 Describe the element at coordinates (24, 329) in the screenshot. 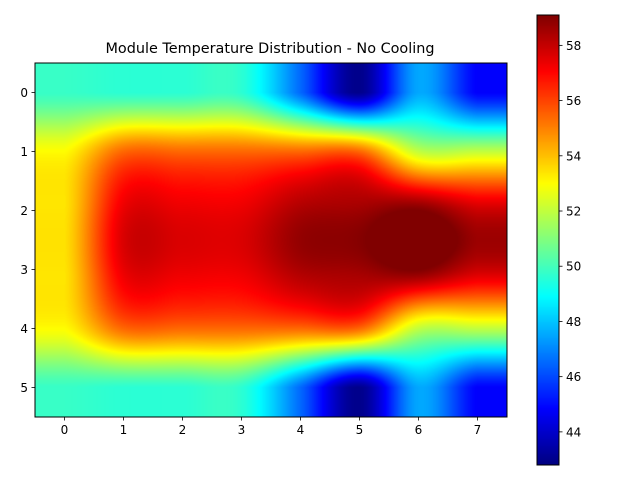

I see `y-tick-label: 4` at that location.